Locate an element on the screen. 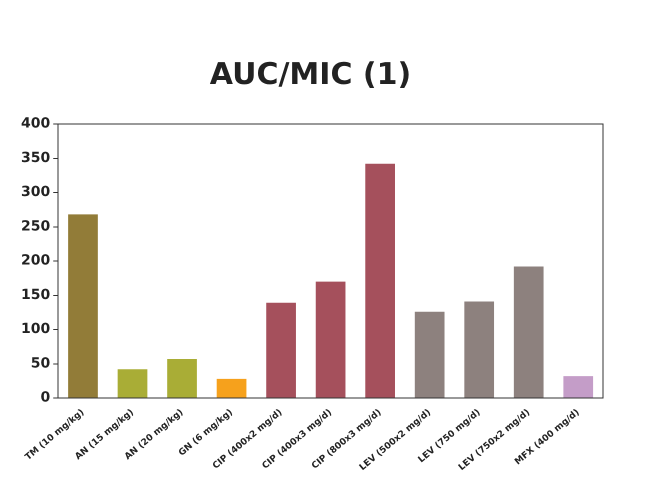  y-tick-label: 50 is located at coordinates (40, 363).